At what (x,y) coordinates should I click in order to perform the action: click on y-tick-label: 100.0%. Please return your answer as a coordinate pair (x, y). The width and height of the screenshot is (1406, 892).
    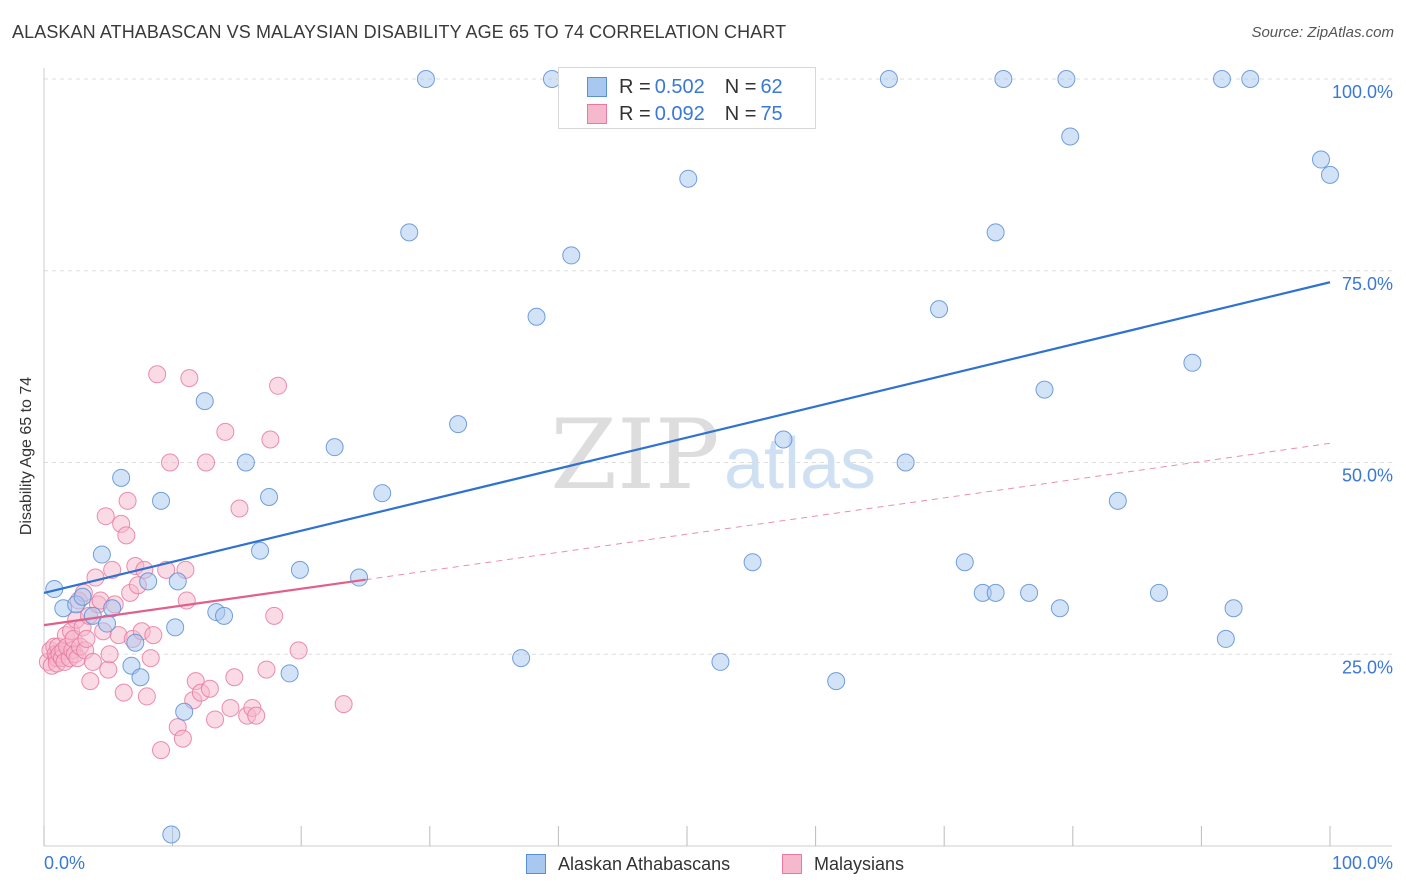
    Looking at the image, I should click on (1362, 92).